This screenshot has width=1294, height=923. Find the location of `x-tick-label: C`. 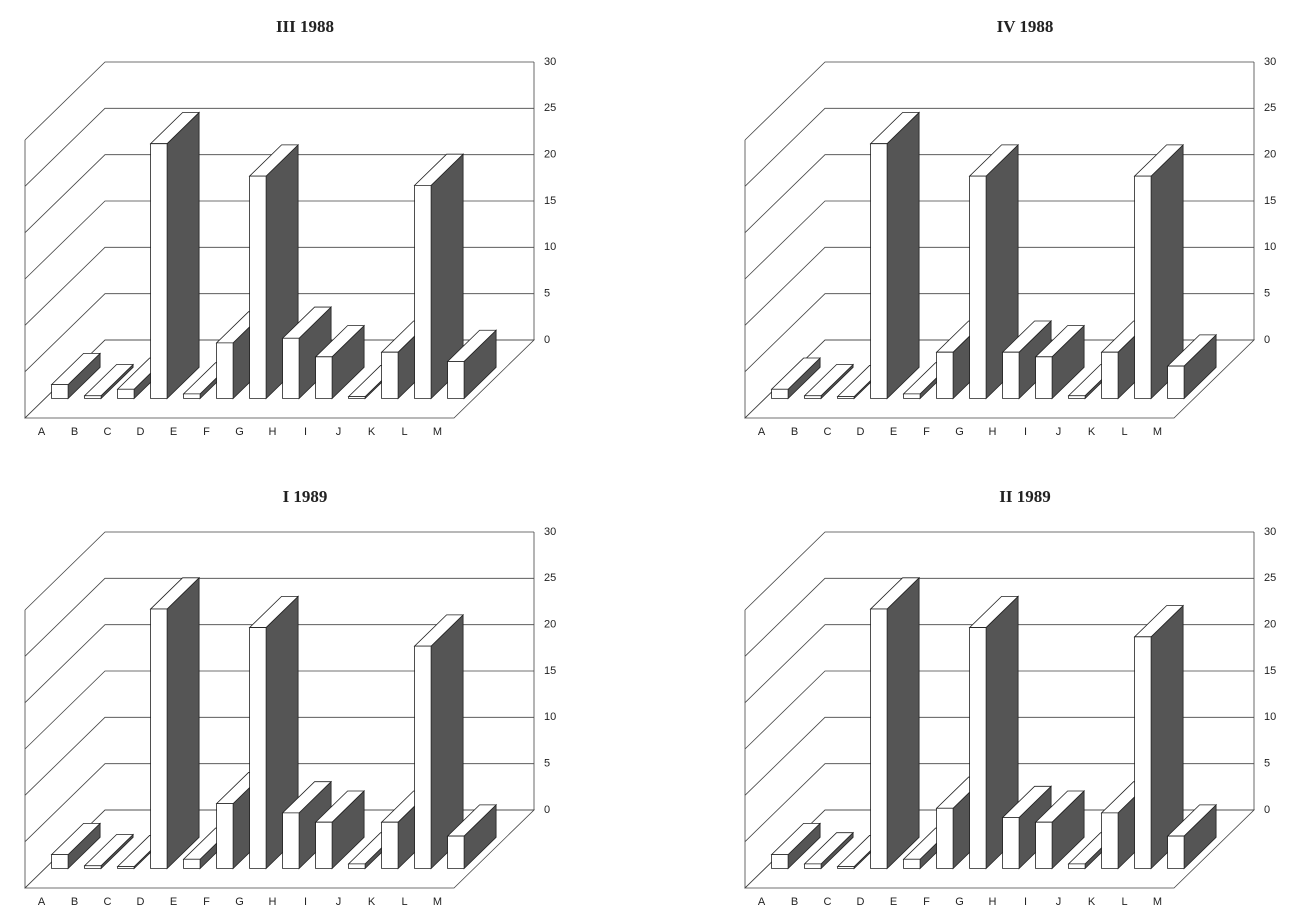

x-tick-label: C is located at coordinates (828, 902).